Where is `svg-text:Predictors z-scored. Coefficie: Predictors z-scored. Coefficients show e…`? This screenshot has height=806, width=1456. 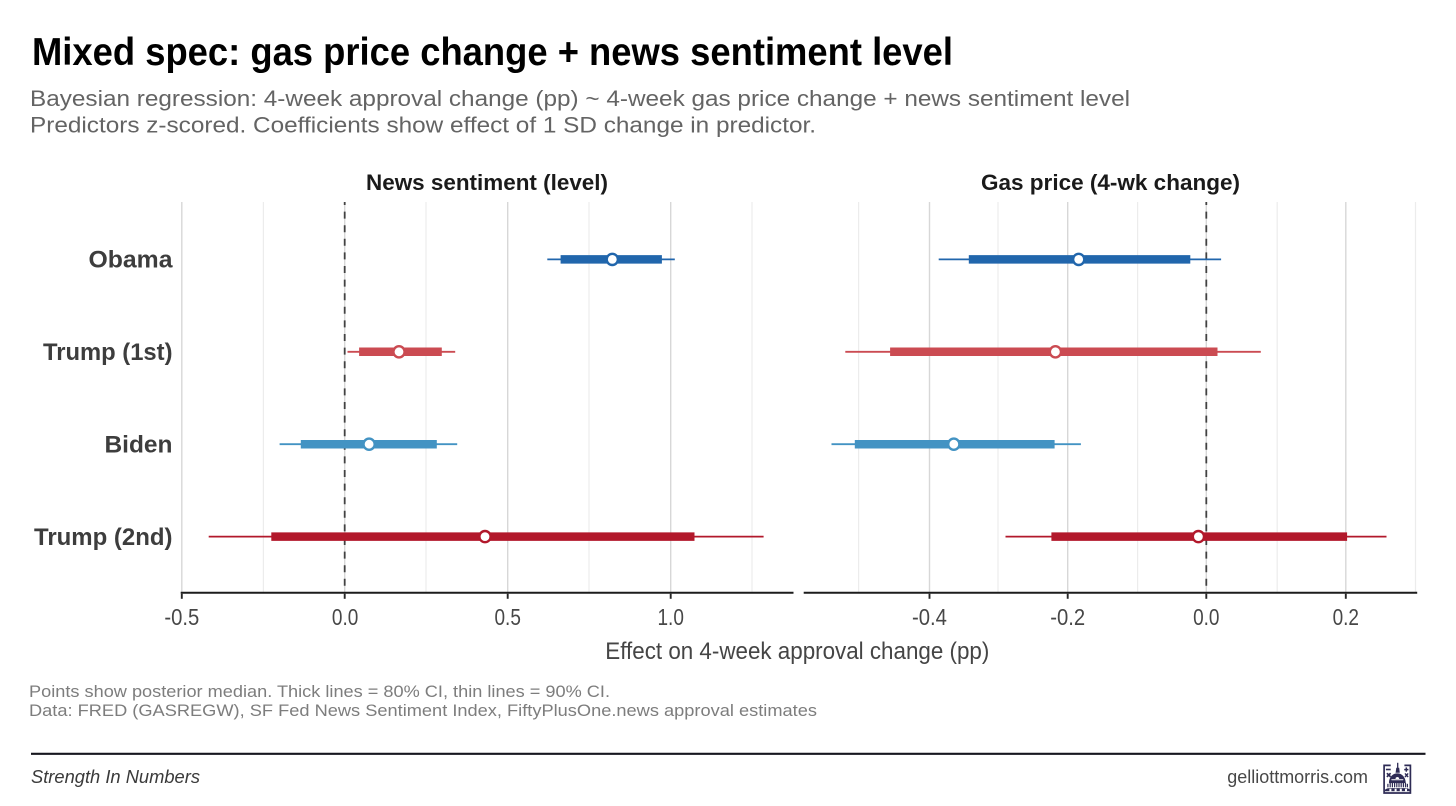 svg-text:Predictors z-scored. Coefficie: Predictors z-scored. Coefficients show e… is located at coordinates (423, 124).